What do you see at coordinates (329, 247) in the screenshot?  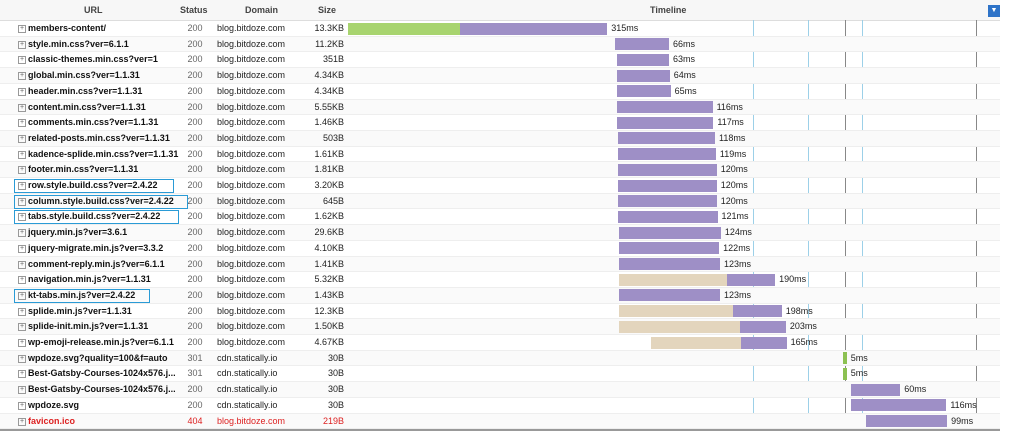 I see `size: 4.10KB` at bounding box center [329, 247].